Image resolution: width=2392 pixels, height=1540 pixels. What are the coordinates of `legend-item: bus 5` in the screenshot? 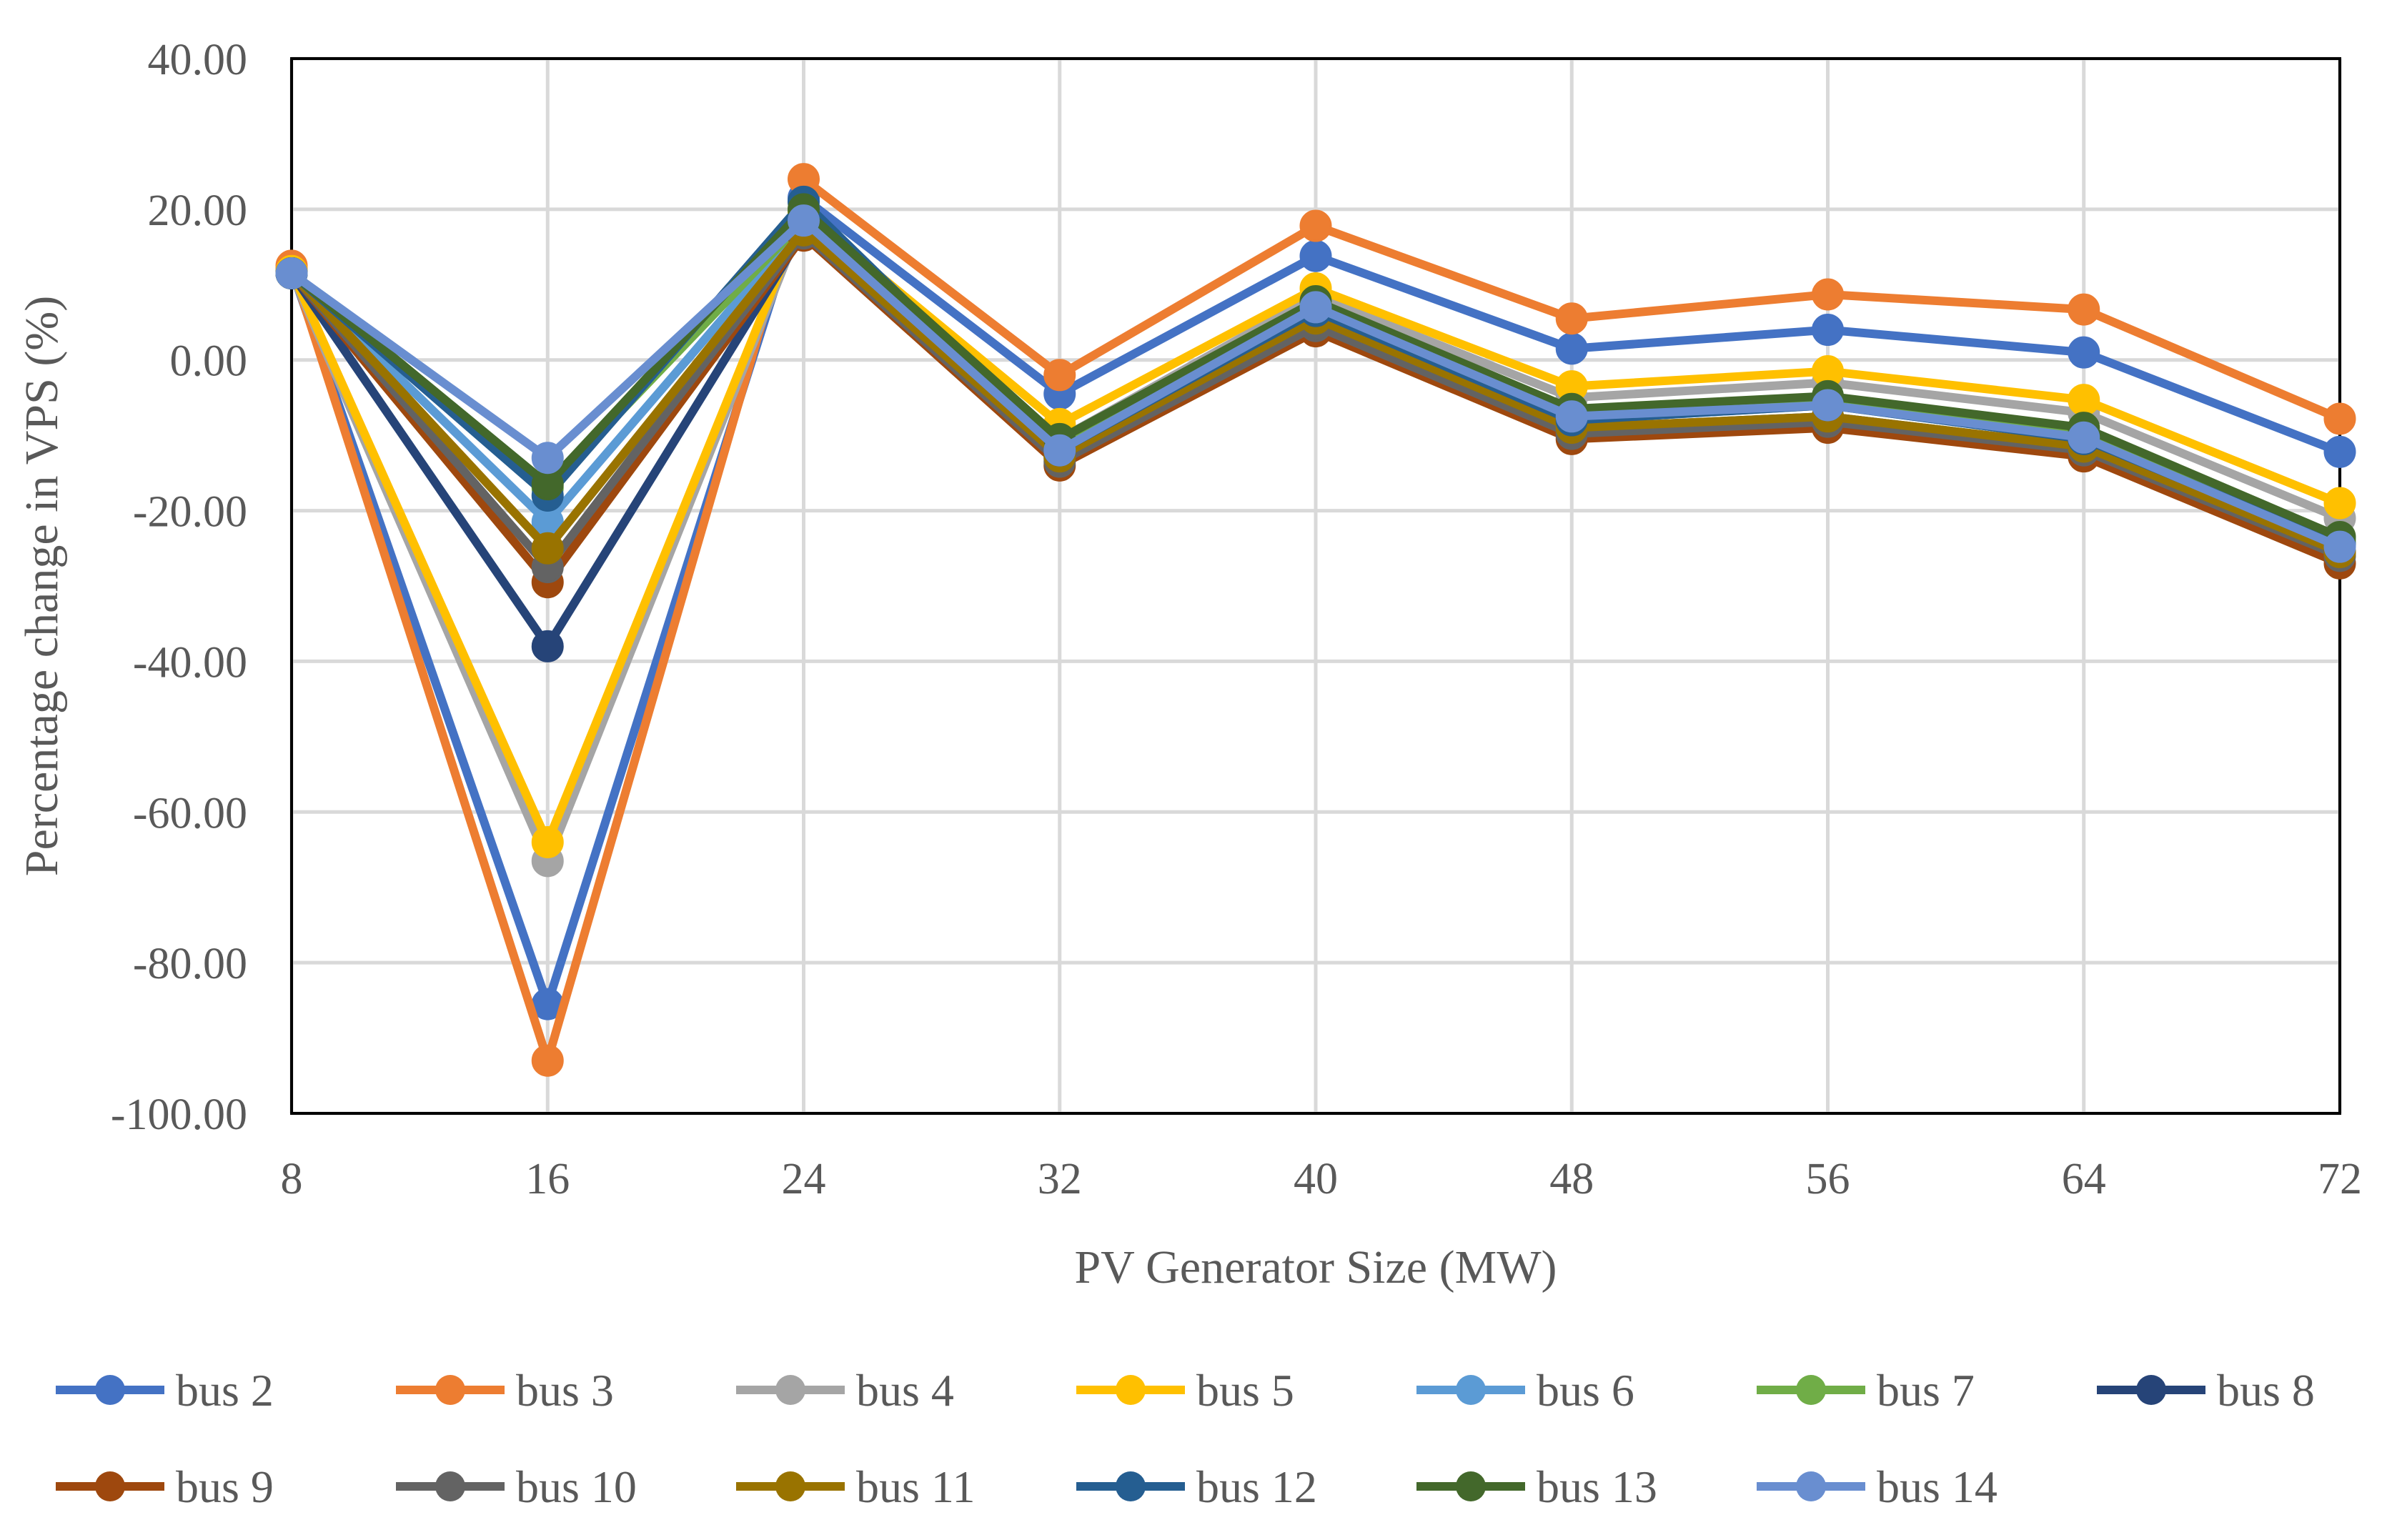 It's located at (1185, 1390).